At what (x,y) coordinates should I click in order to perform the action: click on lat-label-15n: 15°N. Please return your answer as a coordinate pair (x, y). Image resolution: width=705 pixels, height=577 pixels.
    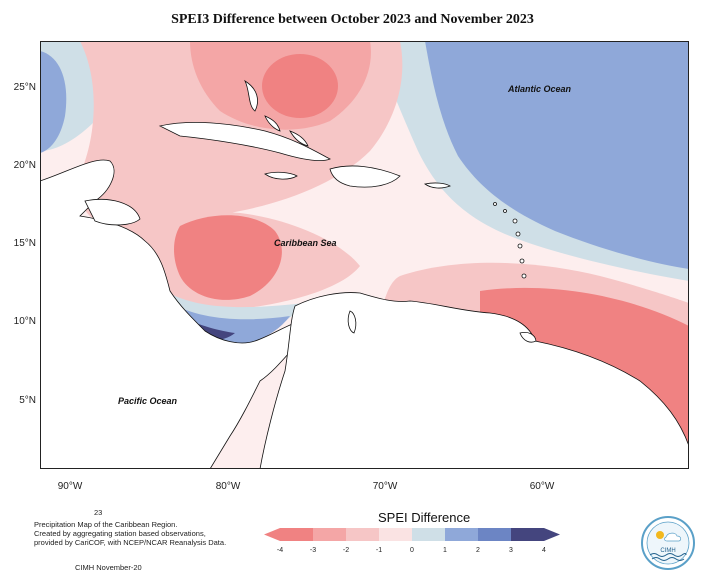
    Looking at the image, I should click on (24, 243).